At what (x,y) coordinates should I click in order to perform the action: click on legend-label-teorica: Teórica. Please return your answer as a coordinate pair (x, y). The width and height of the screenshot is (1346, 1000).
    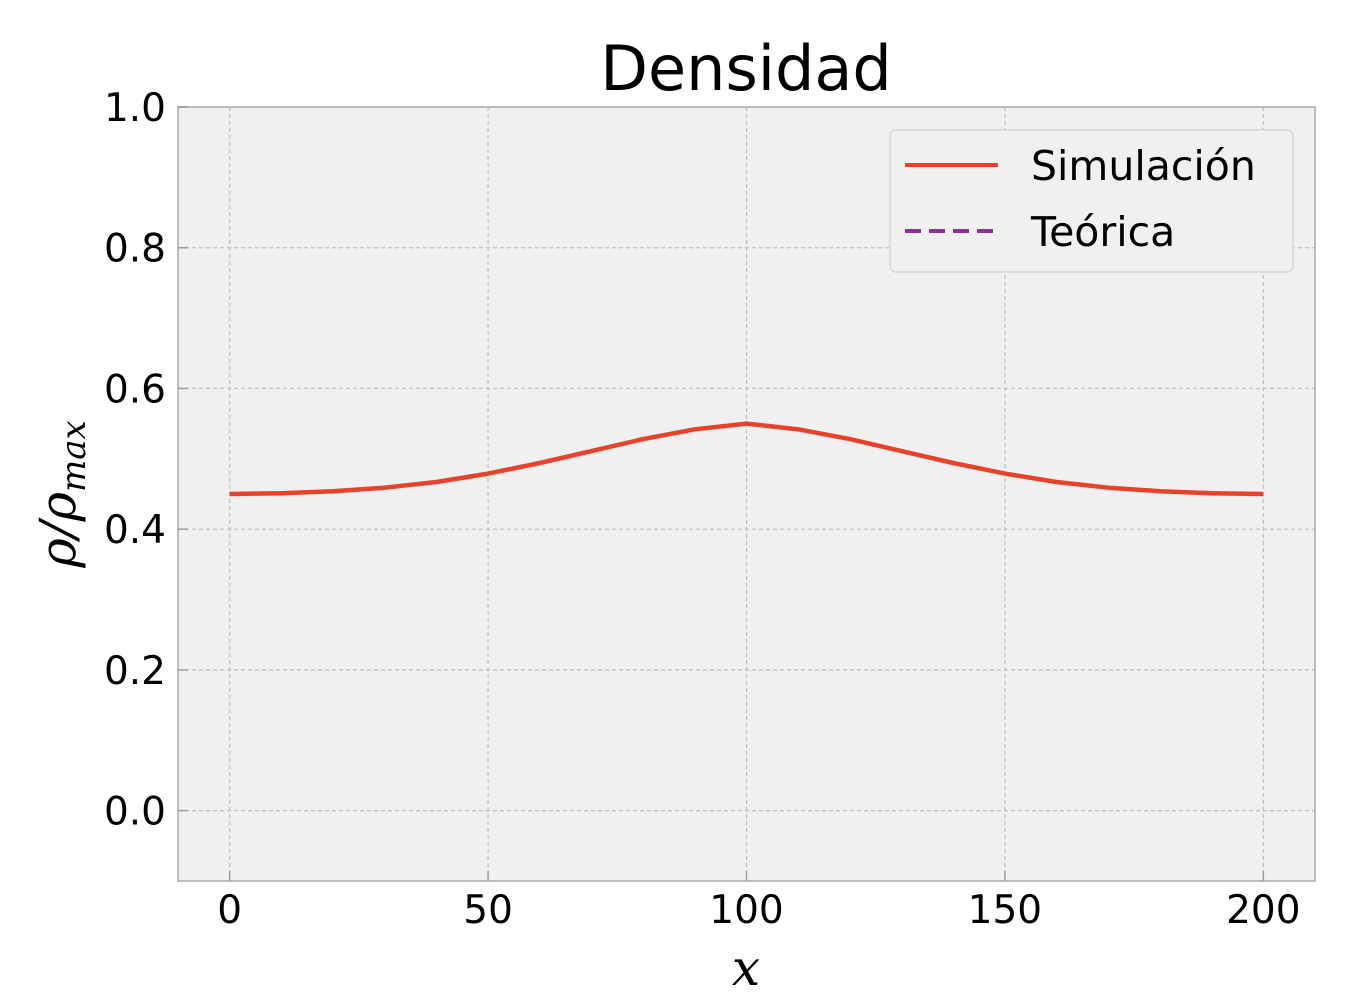
    Looking at the image, I should click on (1102, 232).